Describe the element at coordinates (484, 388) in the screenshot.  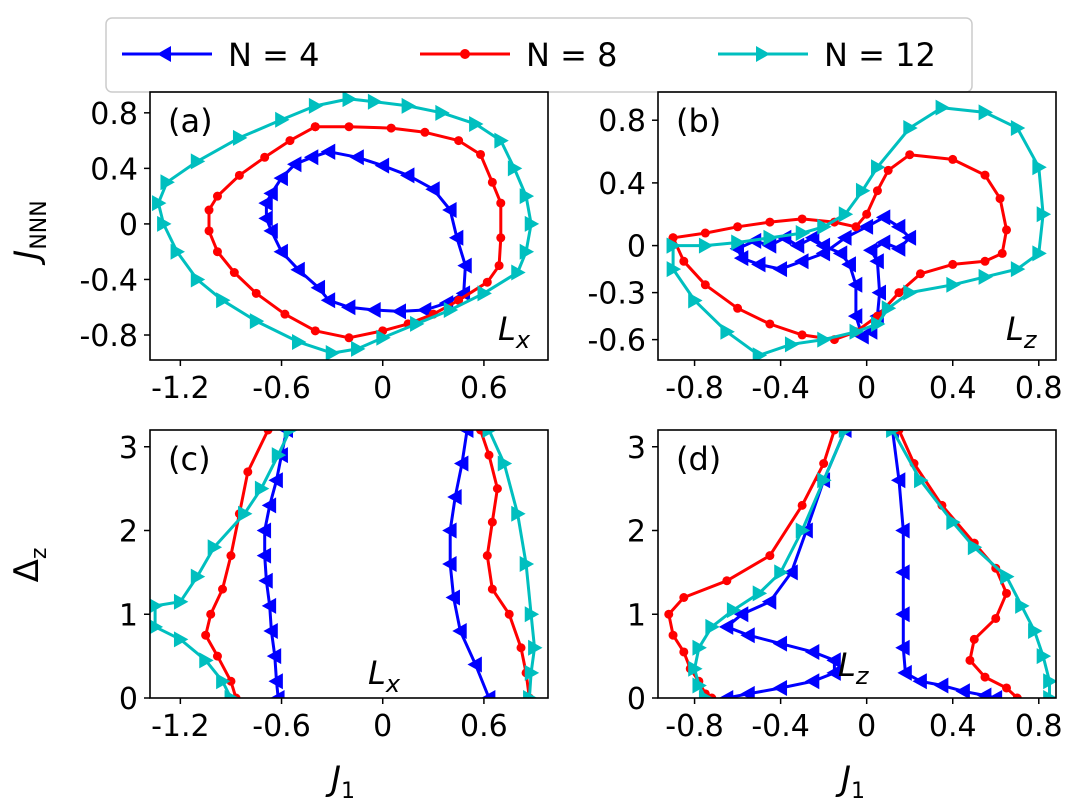
I see `x-tick-label: 0.6` at that location.